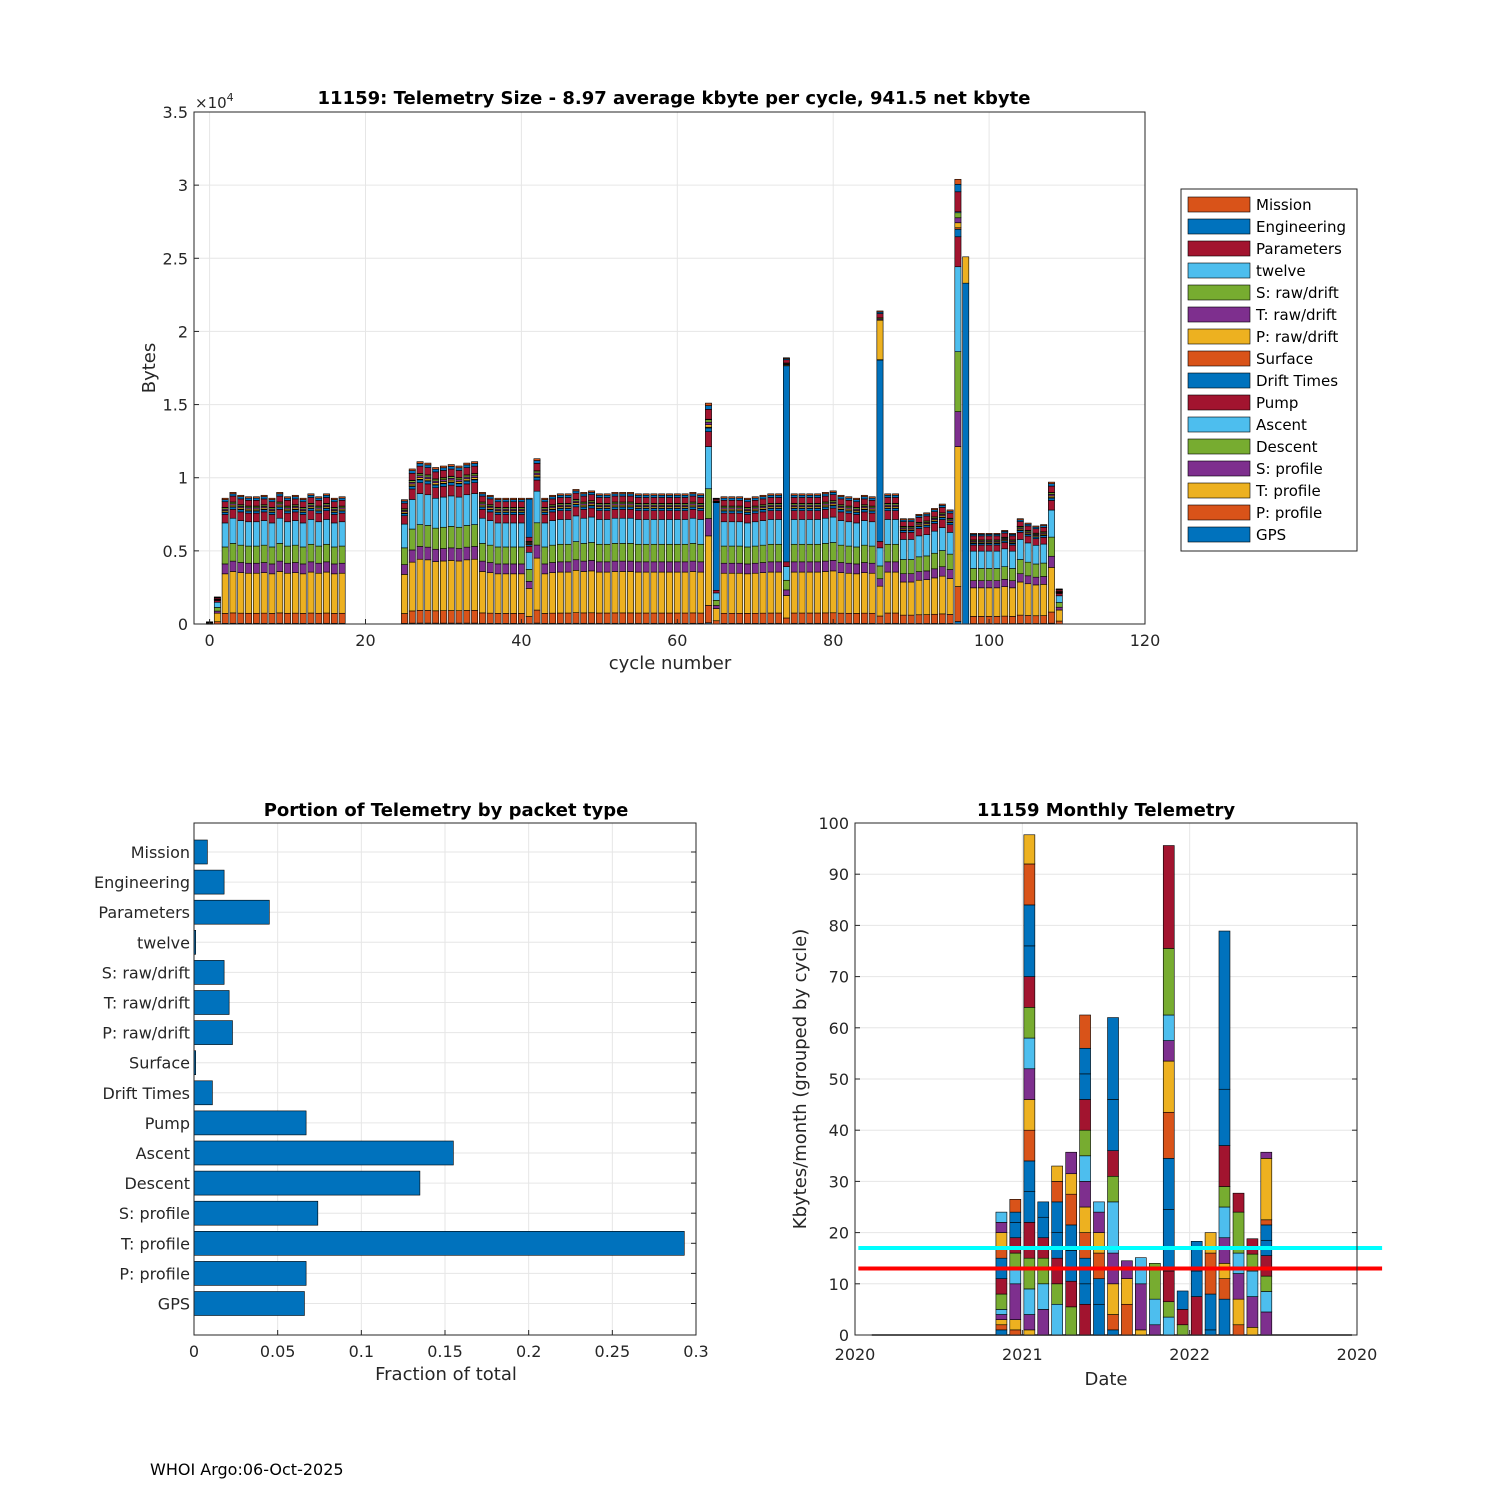  Describe the element at coordinates (839, 1079) in the screenshot. I see `y-tick-label: 50` at that location.